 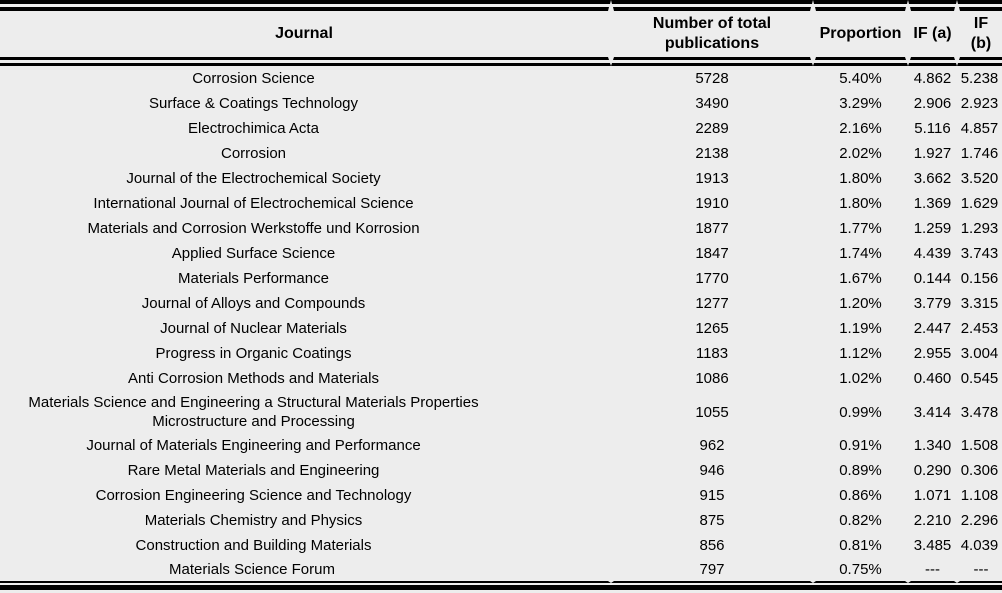 I want to click on table-row: Materials Science Forum 797 0.75% --- ---, so click(x=501, y=570).